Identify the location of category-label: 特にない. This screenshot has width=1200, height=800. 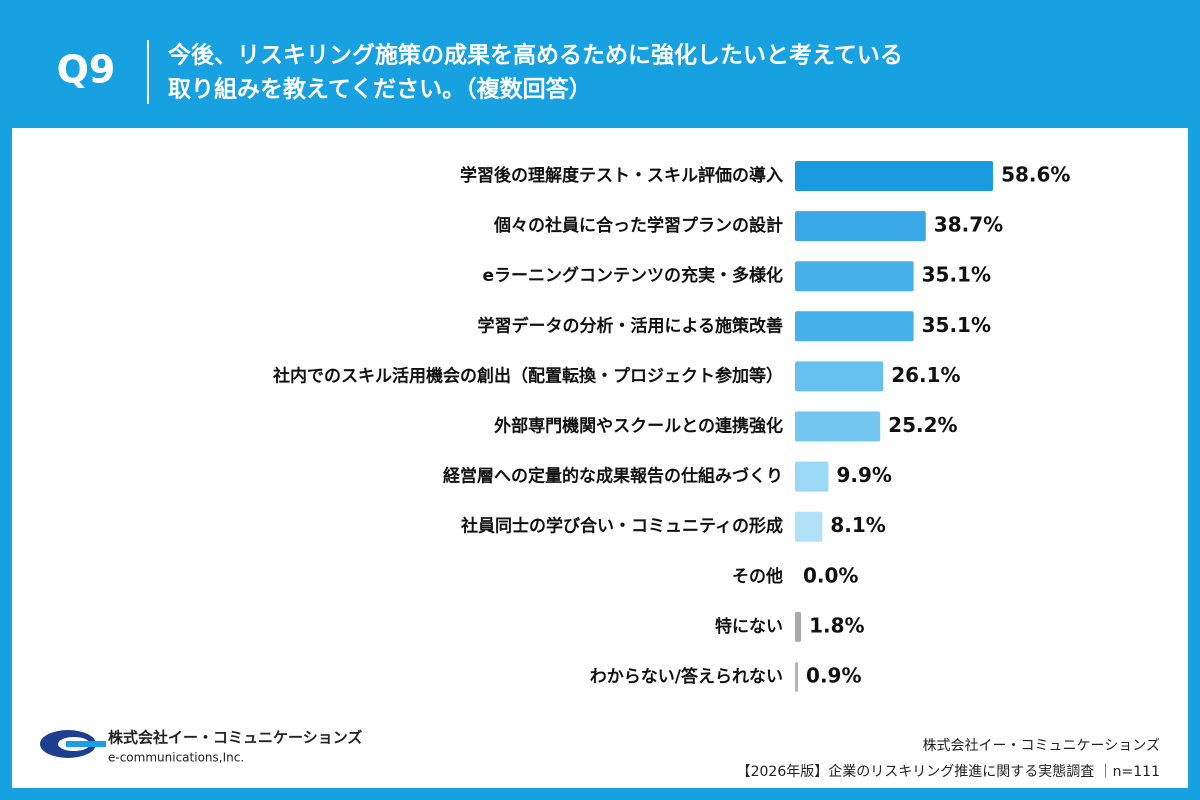
(749, 626).